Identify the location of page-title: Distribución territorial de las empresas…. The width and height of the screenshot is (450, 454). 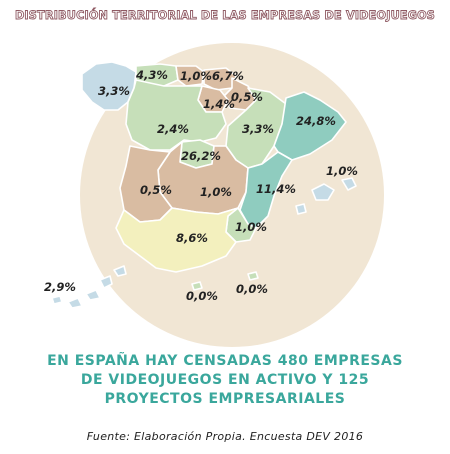
(225, 16).